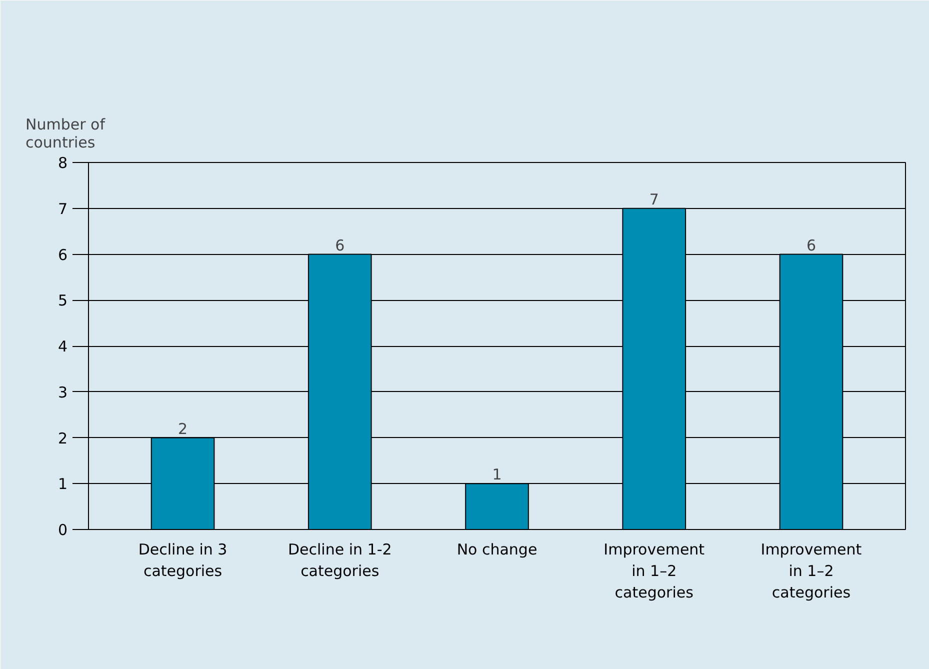  What do you see at coordinates (63, 392) in the screenshot?
I see `y-tick-label: 3` at bounding box center [63, 392].